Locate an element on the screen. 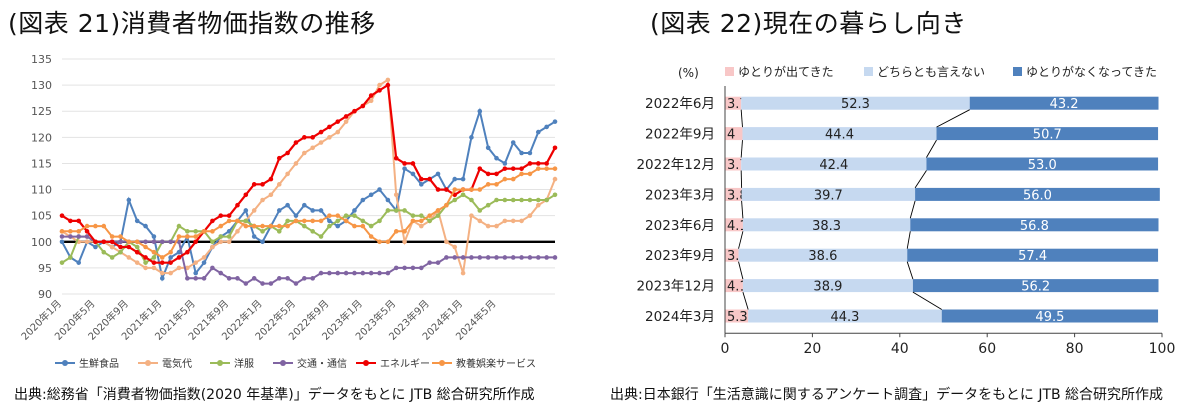  data-label: 52.3 is located at coordinates (855, 104).